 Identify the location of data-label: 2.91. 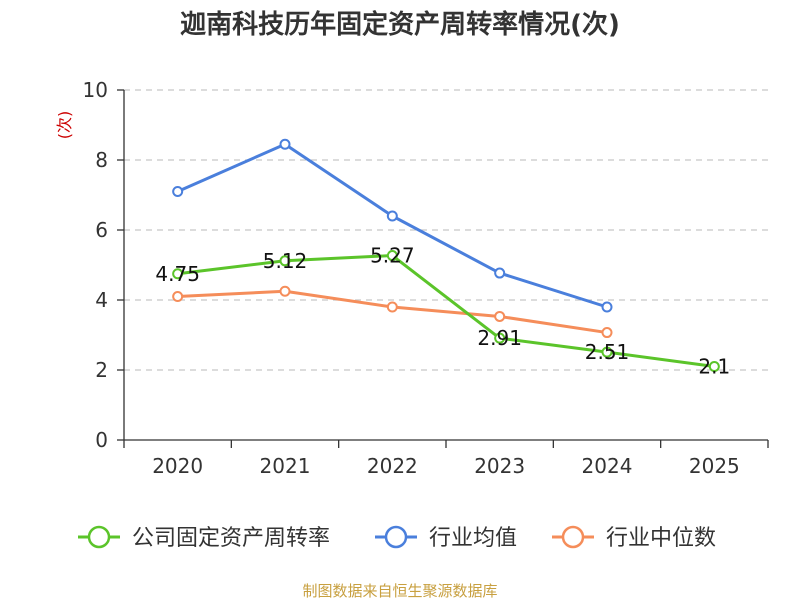
(499, 338).